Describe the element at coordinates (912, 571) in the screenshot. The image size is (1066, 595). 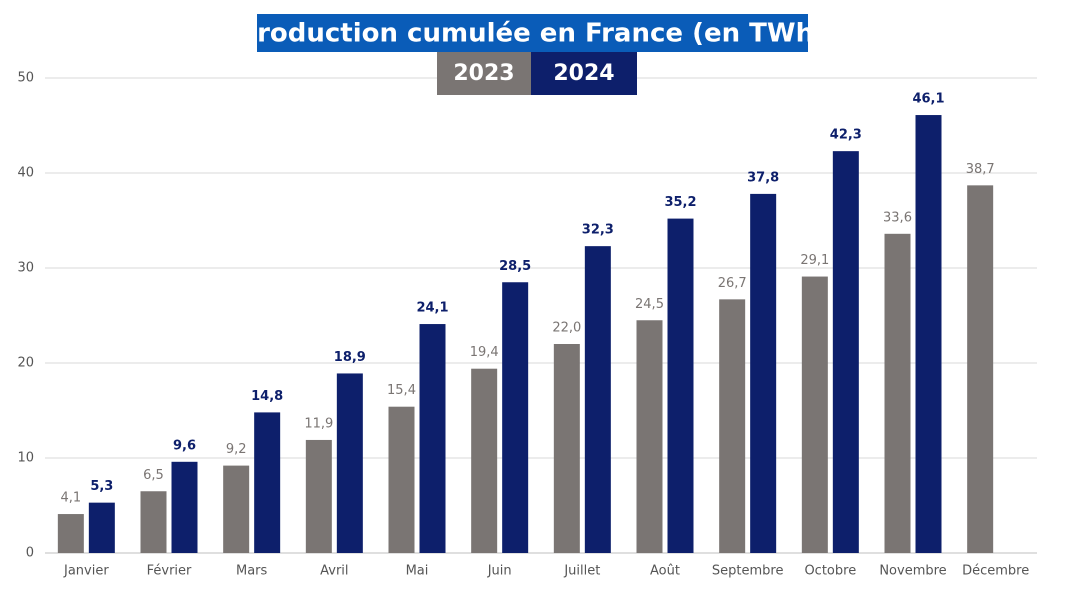
I see `x-tick-label: Novembre` at that location.